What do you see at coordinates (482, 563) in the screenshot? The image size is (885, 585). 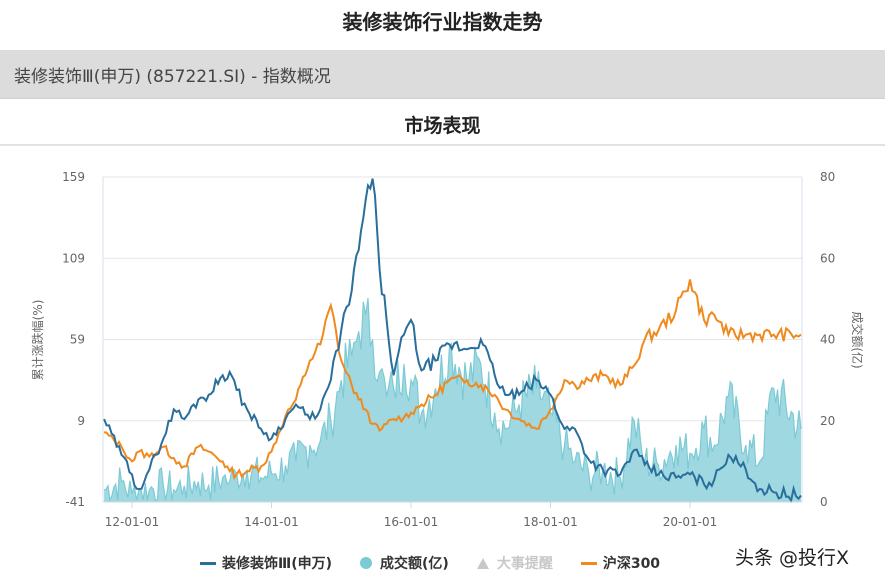 I see `triangle-swatch-icon` at bounding box center [482, 563].